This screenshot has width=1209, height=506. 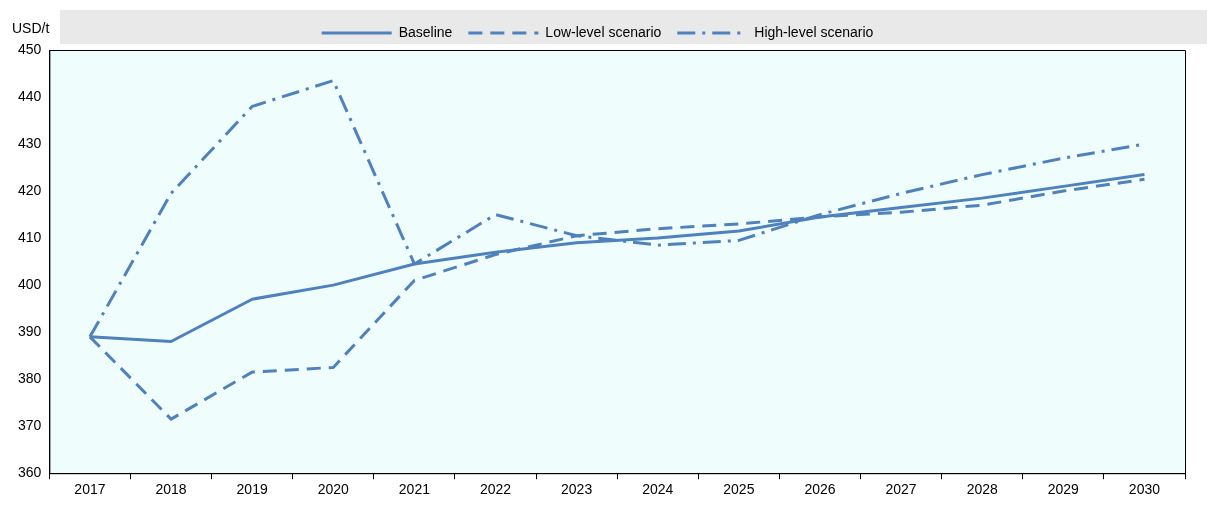 What do you see at coordinates (495, 489) in the screenshot?
I see `x-tick-label: 2022` at bounding box center [495, 489].